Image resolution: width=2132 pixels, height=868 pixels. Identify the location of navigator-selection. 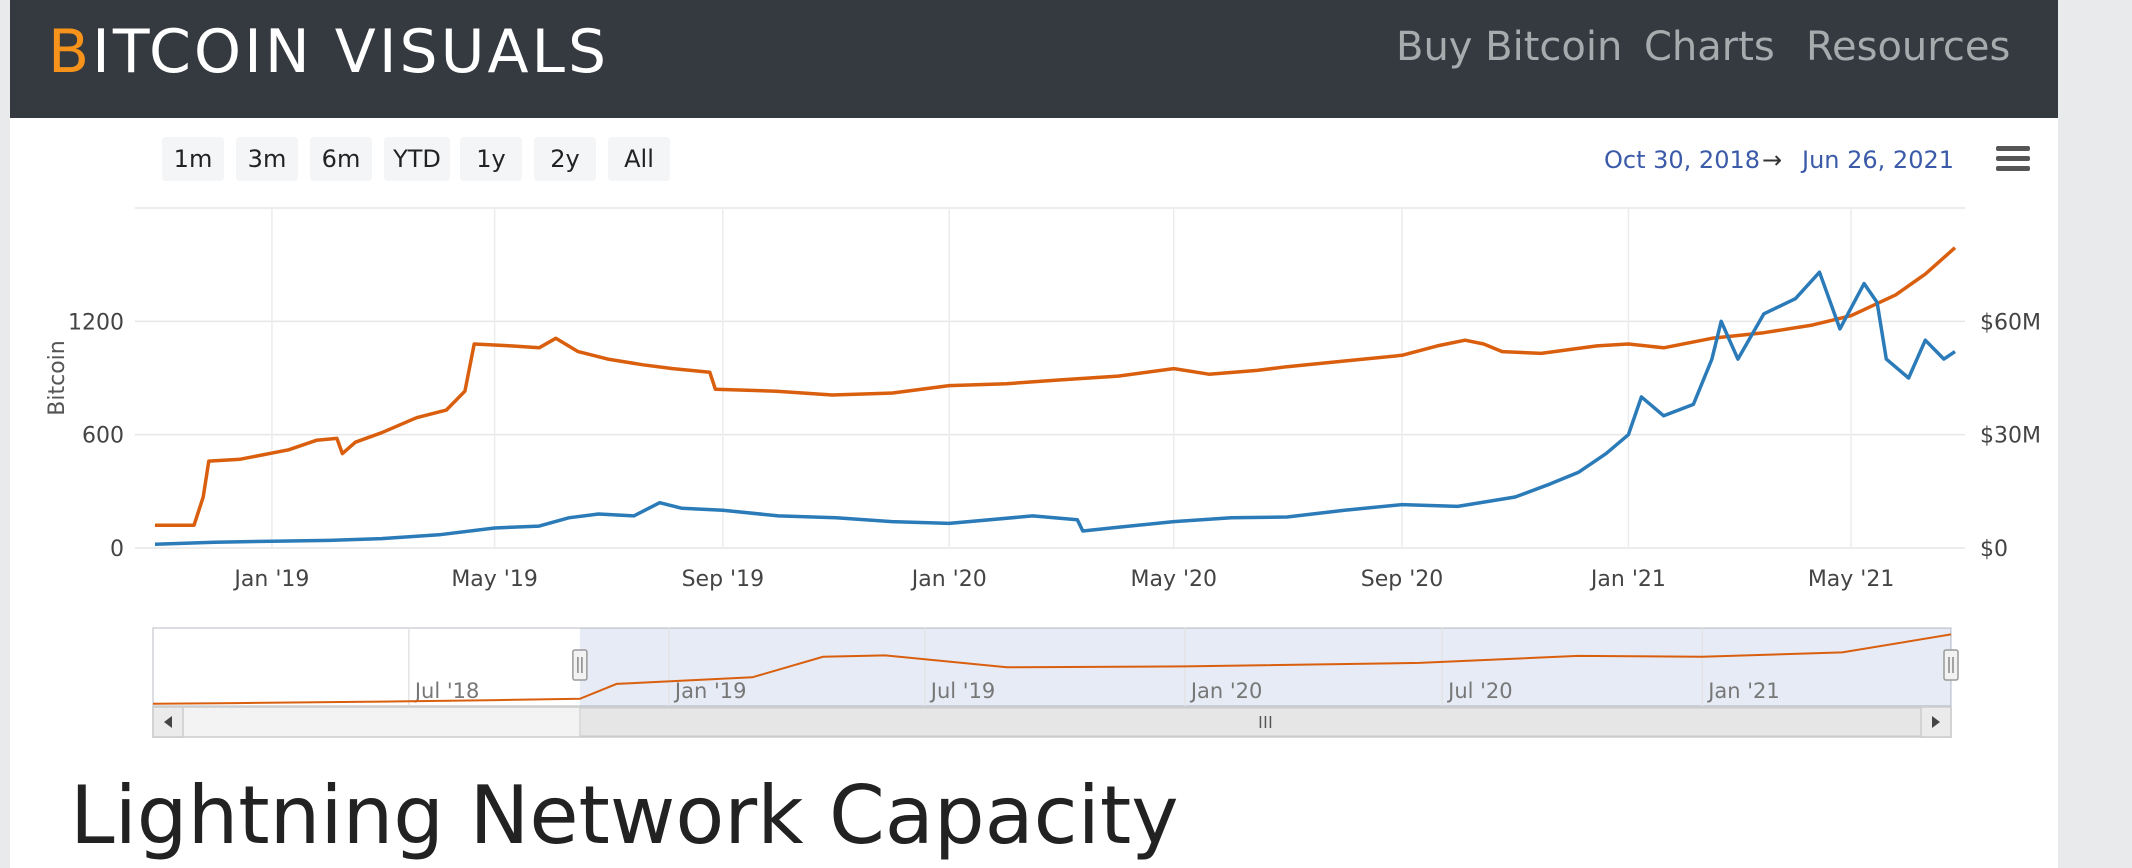
(1265, 667).